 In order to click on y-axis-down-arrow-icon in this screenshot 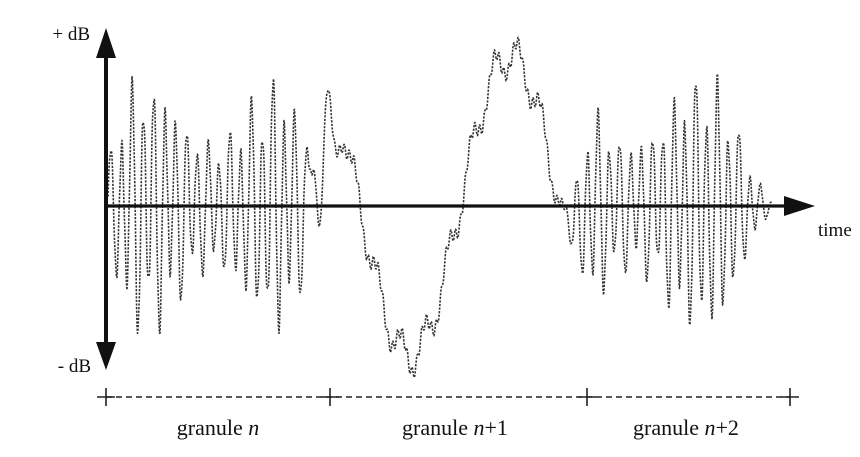, I will do `click(106, 356)`.